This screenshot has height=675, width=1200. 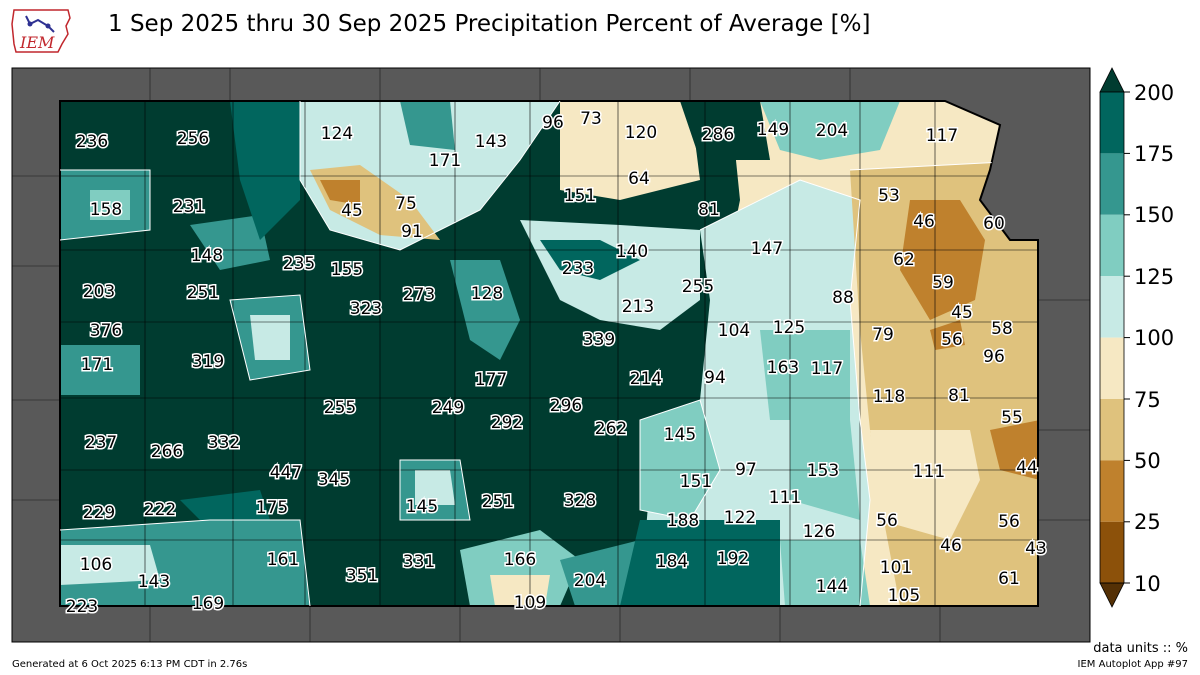 I want to click on value-label: 158, so click(x=106, y=210).